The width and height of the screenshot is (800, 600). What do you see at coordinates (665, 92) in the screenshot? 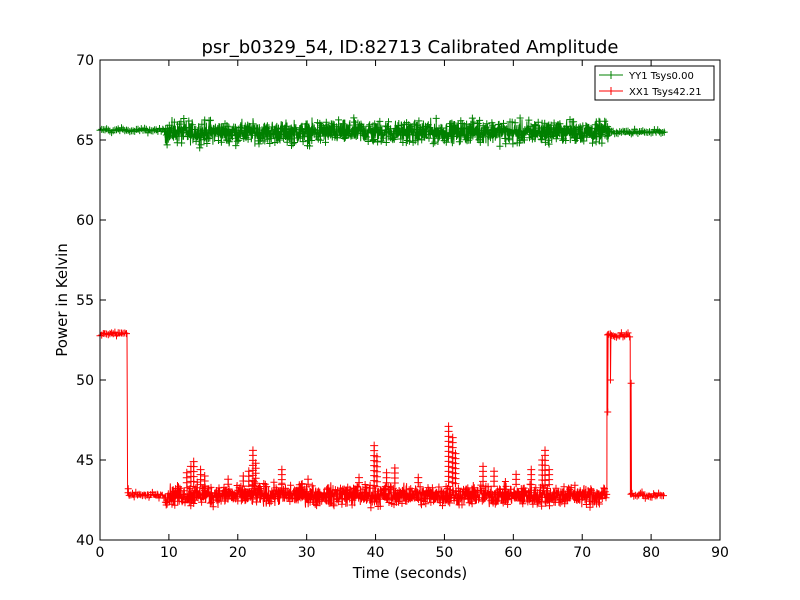
I see `legend-entry-label: XX1 Tsys42.21` at bounding box center [665, 92].